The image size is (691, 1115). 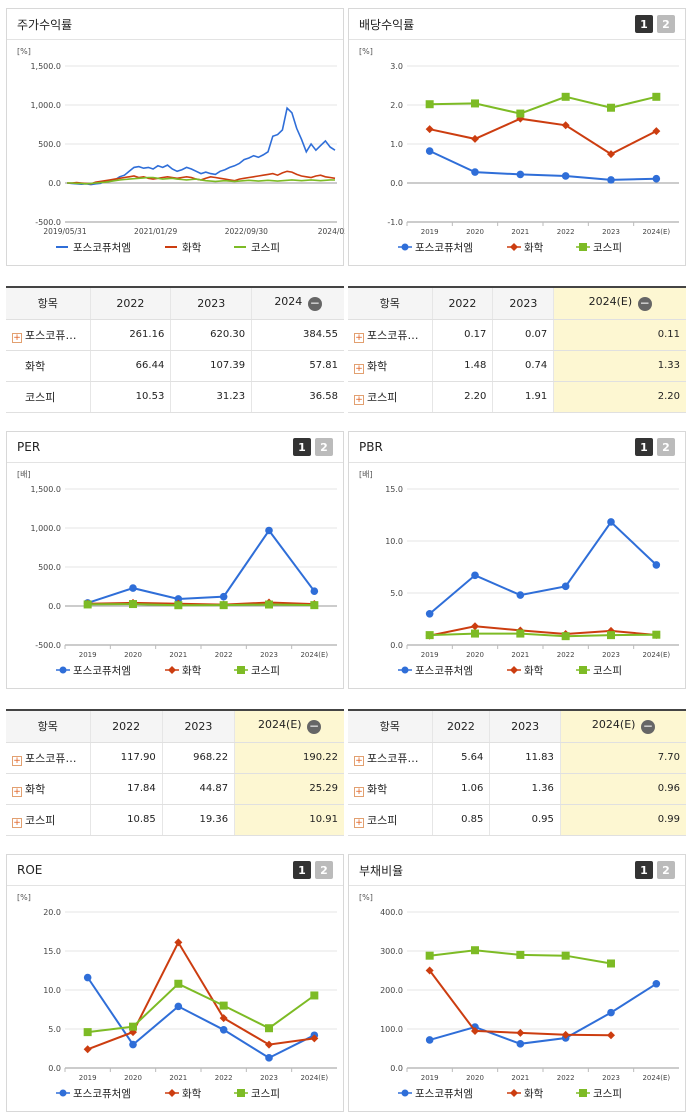 I want to click on legend-label: 코스피, so click(x=265, y=1094).